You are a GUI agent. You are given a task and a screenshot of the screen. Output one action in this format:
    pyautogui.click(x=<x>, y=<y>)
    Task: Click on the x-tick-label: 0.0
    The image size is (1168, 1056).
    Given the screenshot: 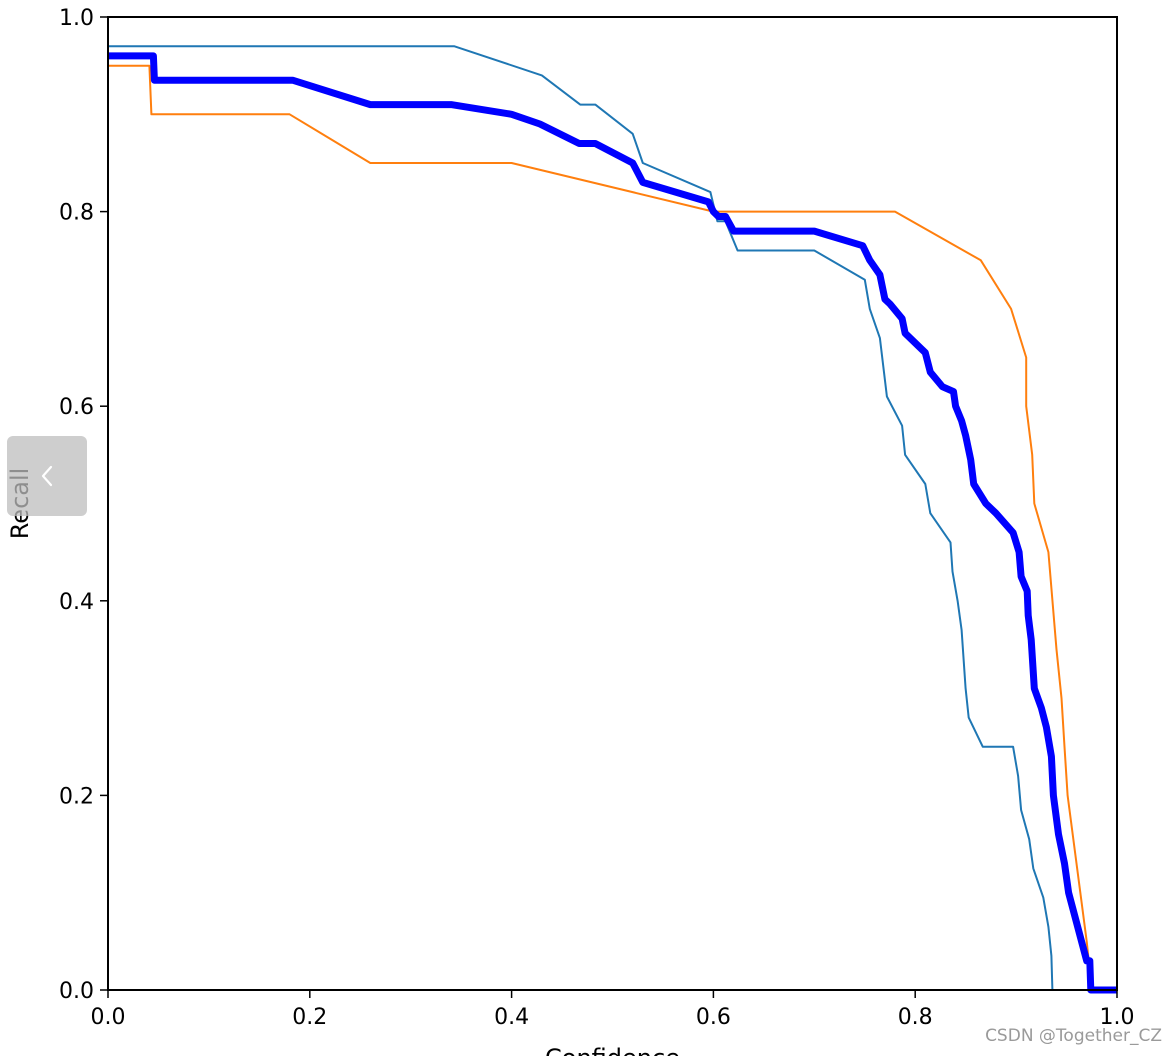 What is the action you would take?
    pyautogui.click(x=108, y=1017)
    